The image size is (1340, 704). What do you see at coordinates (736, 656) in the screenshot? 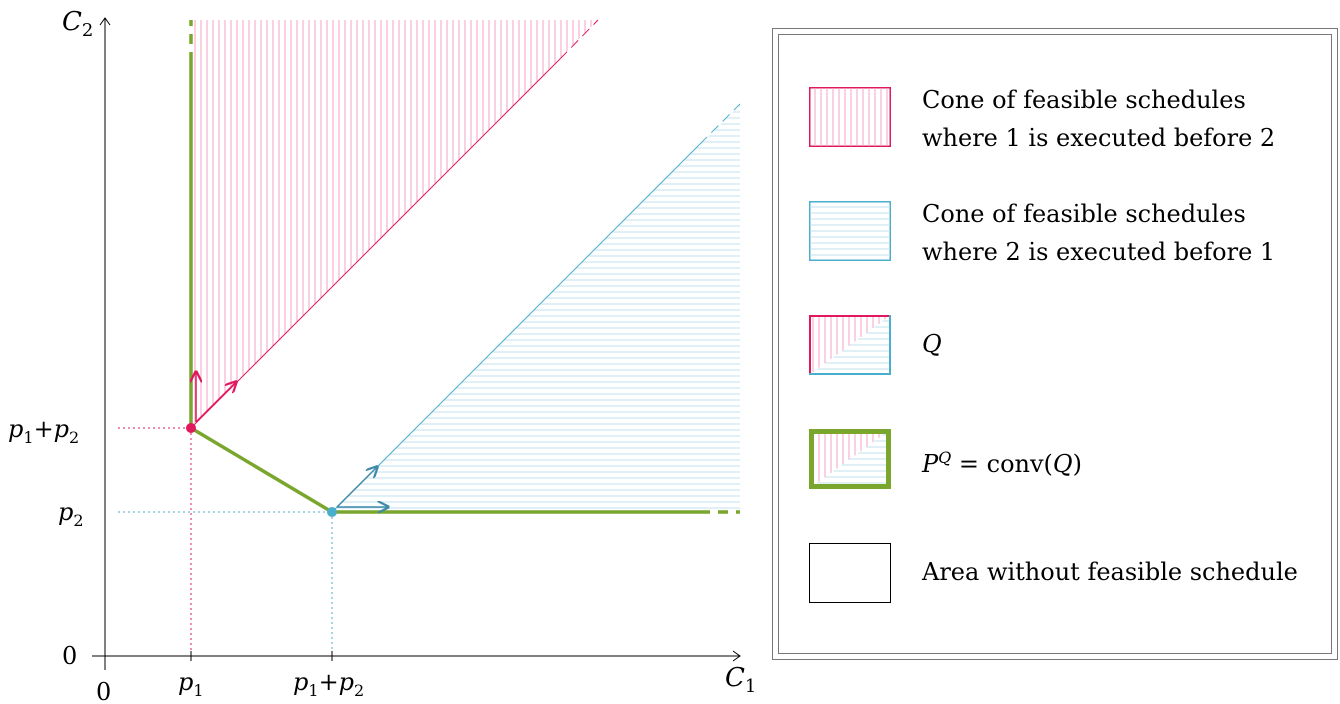
I see `x-axis-arrow` at bounding box center [736, 656].